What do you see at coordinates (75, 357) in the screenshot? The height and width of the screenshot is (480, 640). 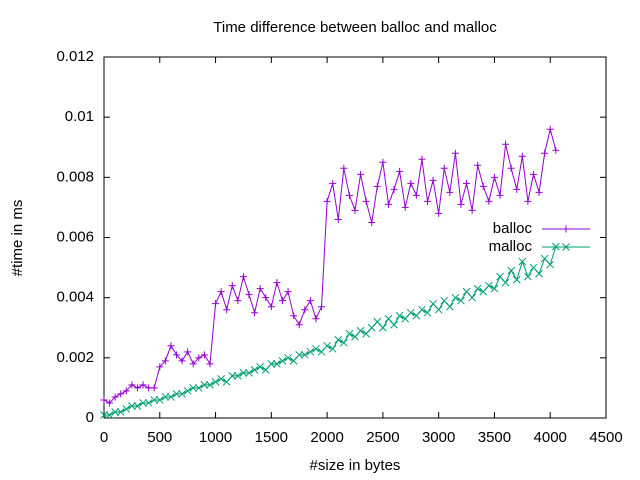 I see `y-tick-label: 0.002` at bounding box center [75, 357].